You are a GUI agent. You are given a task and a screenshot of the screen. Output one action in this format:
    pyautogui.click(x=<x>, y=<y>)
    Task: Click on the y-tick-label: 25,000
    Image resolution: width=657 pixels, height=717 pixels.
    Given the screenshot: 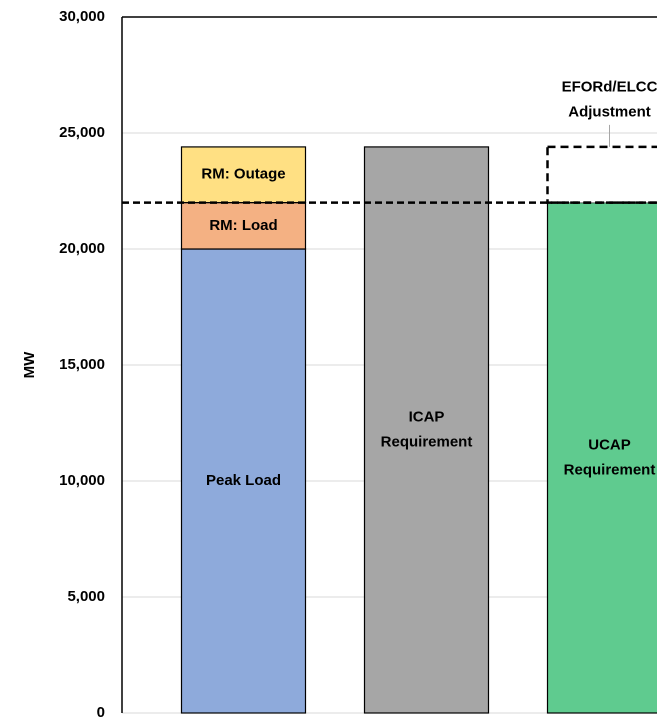 What is the action you would take?
    pyautogui.click(x=82, y=132)
    